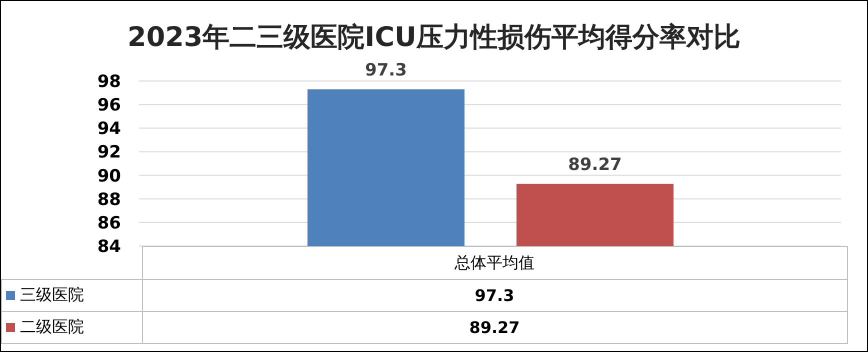 This screenshot has width=868, height=352. I want to click on legend-label: 二级医院, so click(72, 328).